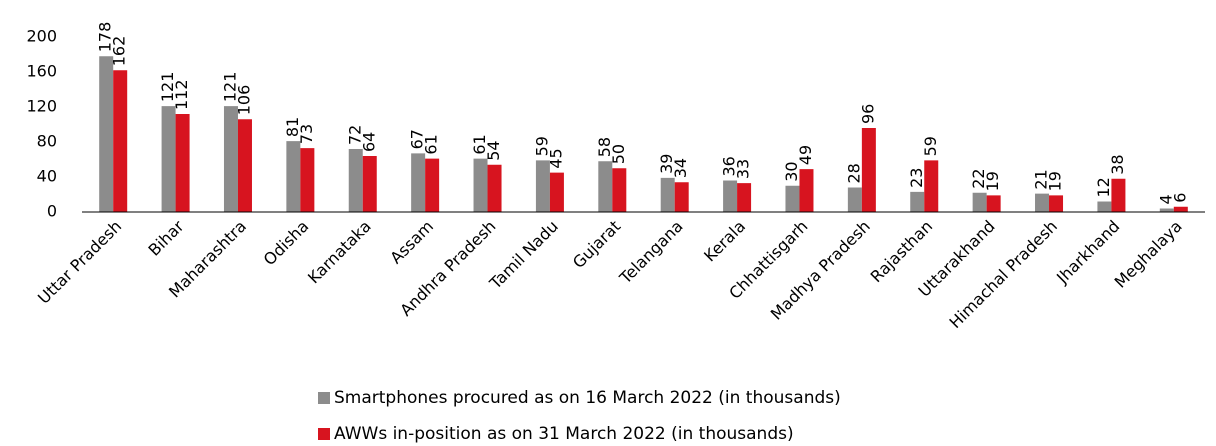  What do you see at coordinates (666, 164) in the screenshot?
I see `data-label: 39` at bounding box center [666, 164].